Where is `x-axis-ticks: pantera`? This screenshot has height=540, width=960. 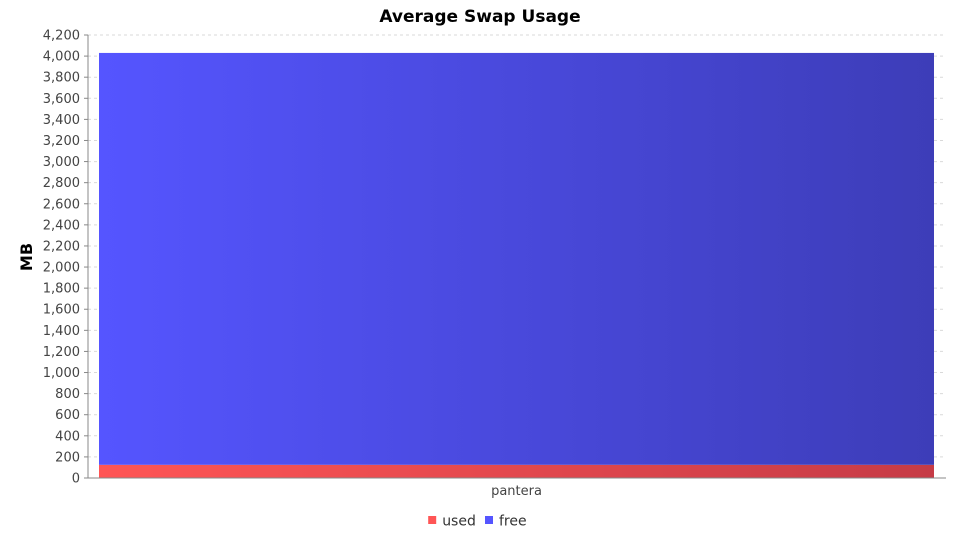 x-axis-ticks: pantera is located at coordinates (516, 491).